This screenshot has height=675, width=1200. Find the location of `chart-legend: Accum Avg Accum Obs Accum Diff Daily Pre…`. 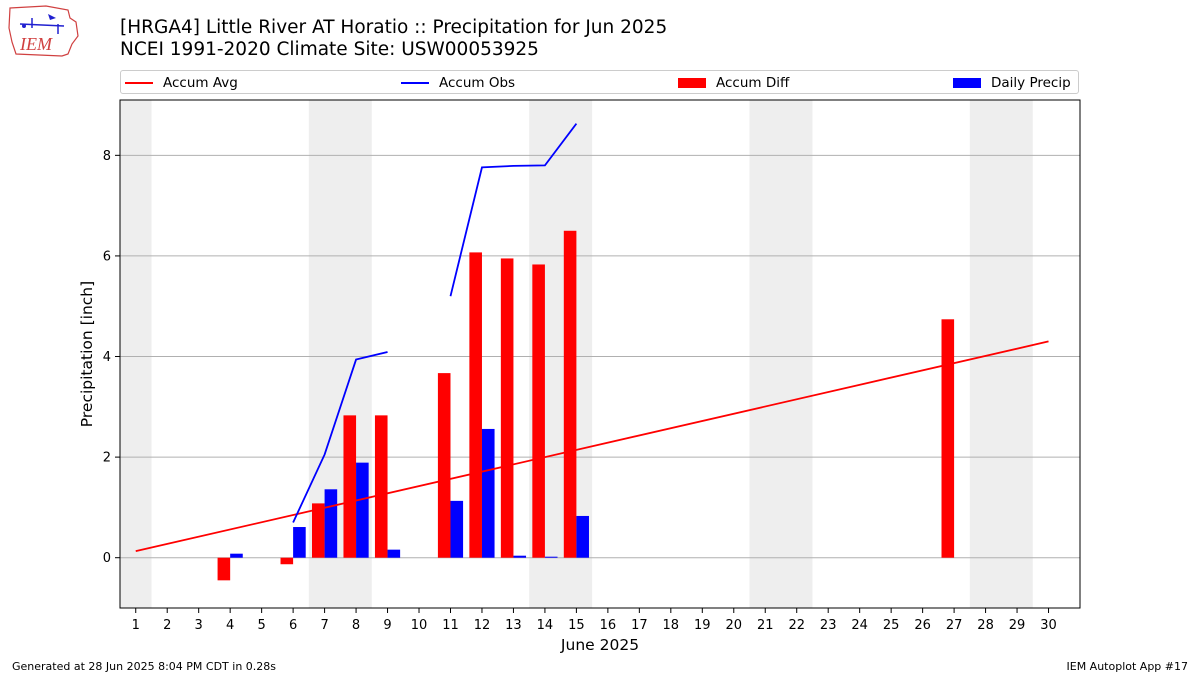

chart-legend: Accum Avg Accum Obs Accum Diff Daily Pre… is located at coordinates (599, 82).